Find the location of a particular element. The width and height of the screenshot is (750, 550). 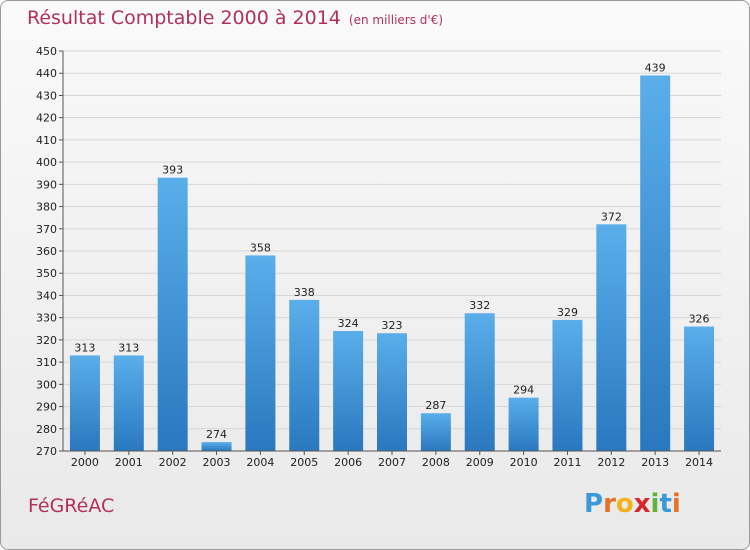

commune-name: FéGRéAC is located at coordinates (71, 506).